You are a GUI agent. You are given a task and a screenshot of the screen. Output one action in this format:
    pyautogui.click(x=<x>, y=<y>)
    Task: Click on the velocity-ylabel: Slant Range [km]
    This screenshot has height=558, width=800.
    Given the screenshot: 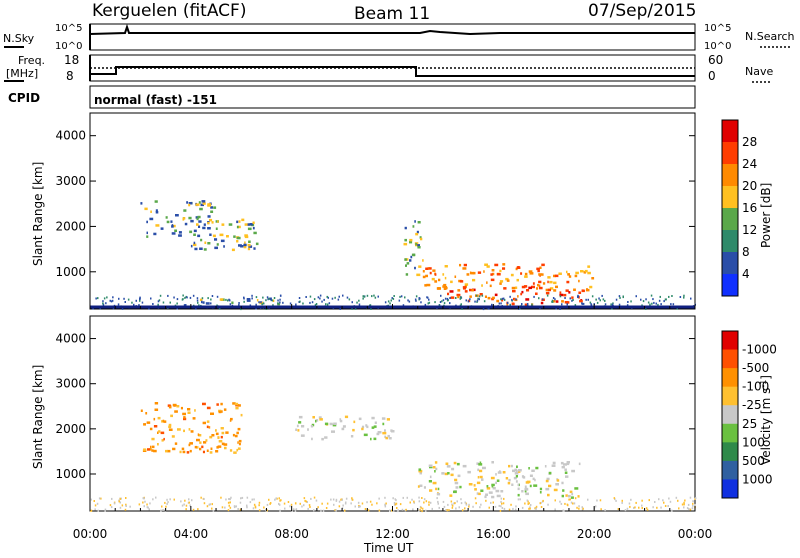 What is the action you would take?
    pyautogui.click(x=38, y=417)
    